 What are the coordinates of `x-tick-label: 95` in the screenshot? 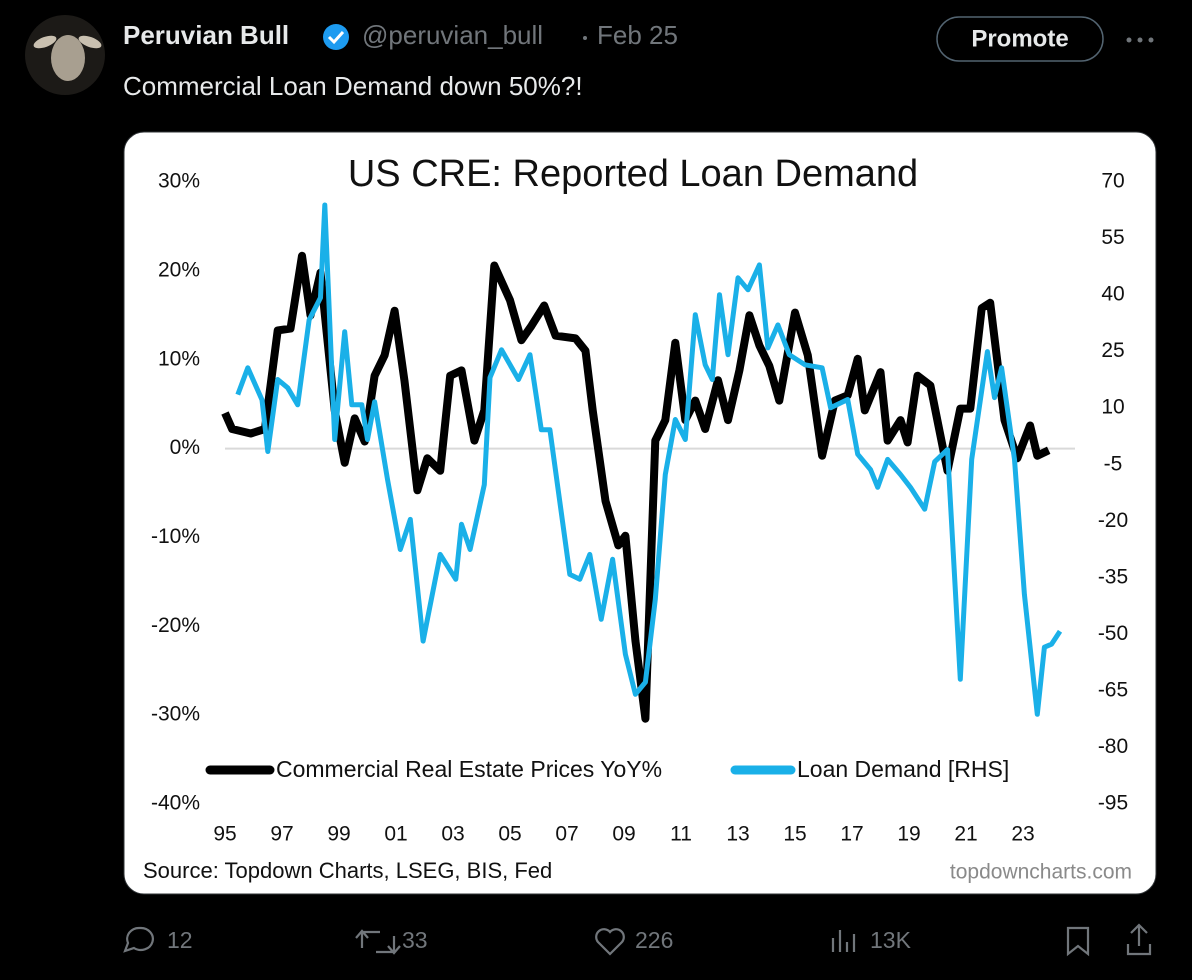 It's located at (224, 834).